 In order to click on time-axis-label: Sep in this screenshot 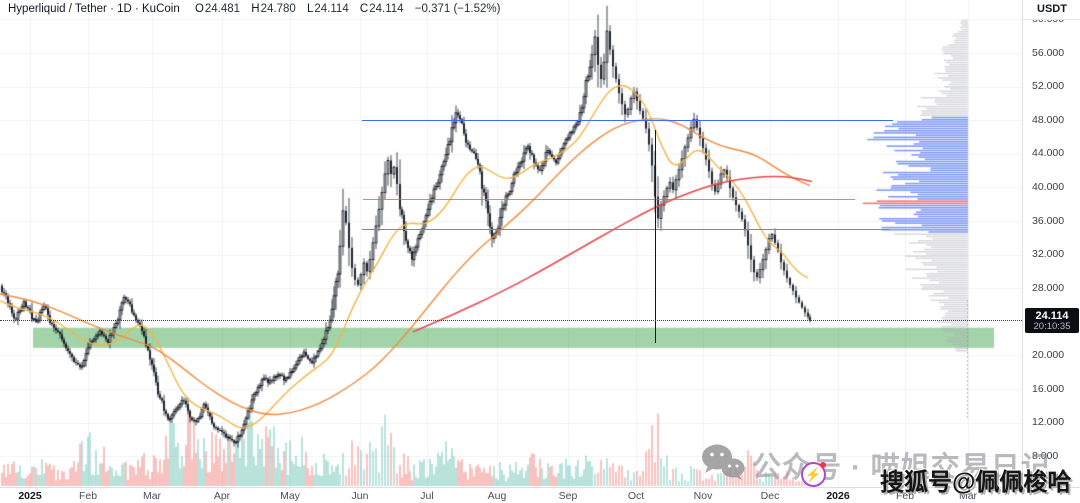, I will do `click(568, 496)`.